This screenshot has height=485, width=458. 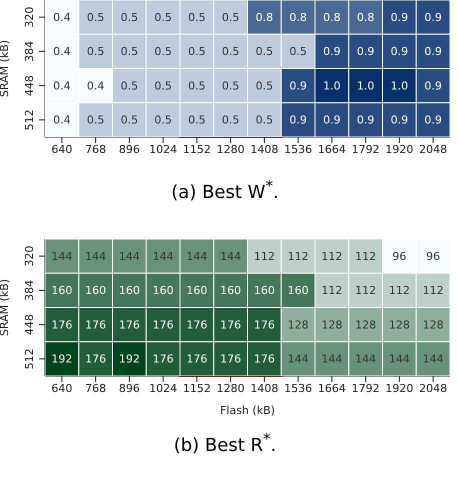 I want to click on x-tick-label: 1280, so click(x=230, y=388).